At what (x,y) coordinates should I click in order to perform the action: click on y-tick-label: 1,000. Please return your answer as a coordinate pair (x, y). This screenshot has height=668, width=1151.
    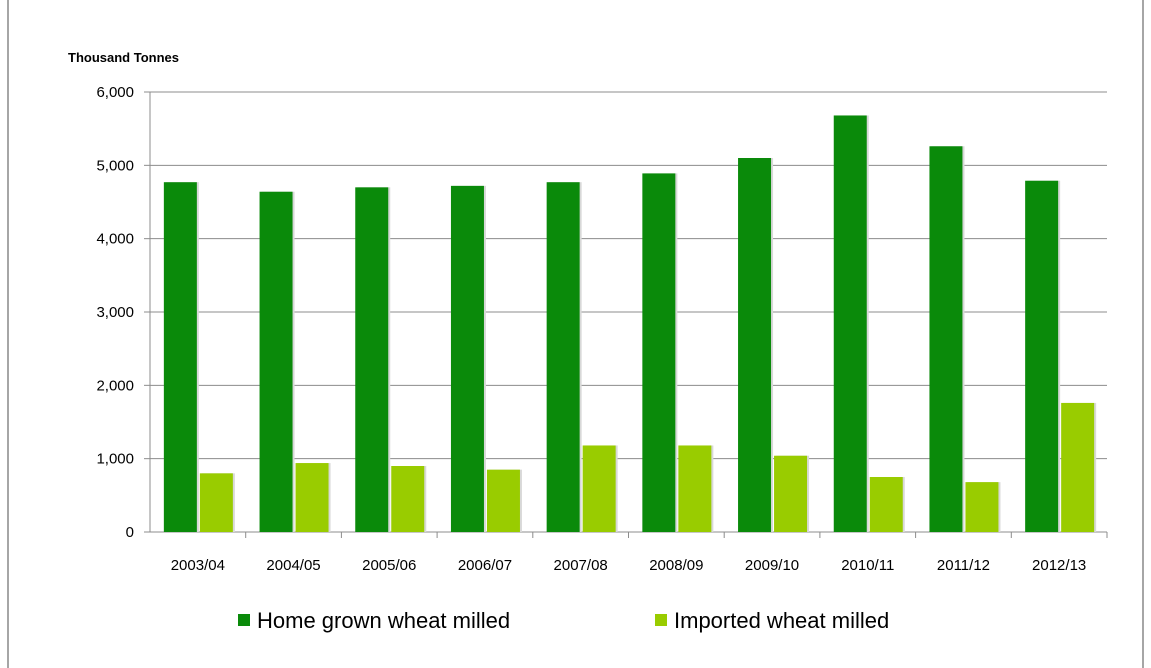
    Looking at the image, I should click on (115, 459).